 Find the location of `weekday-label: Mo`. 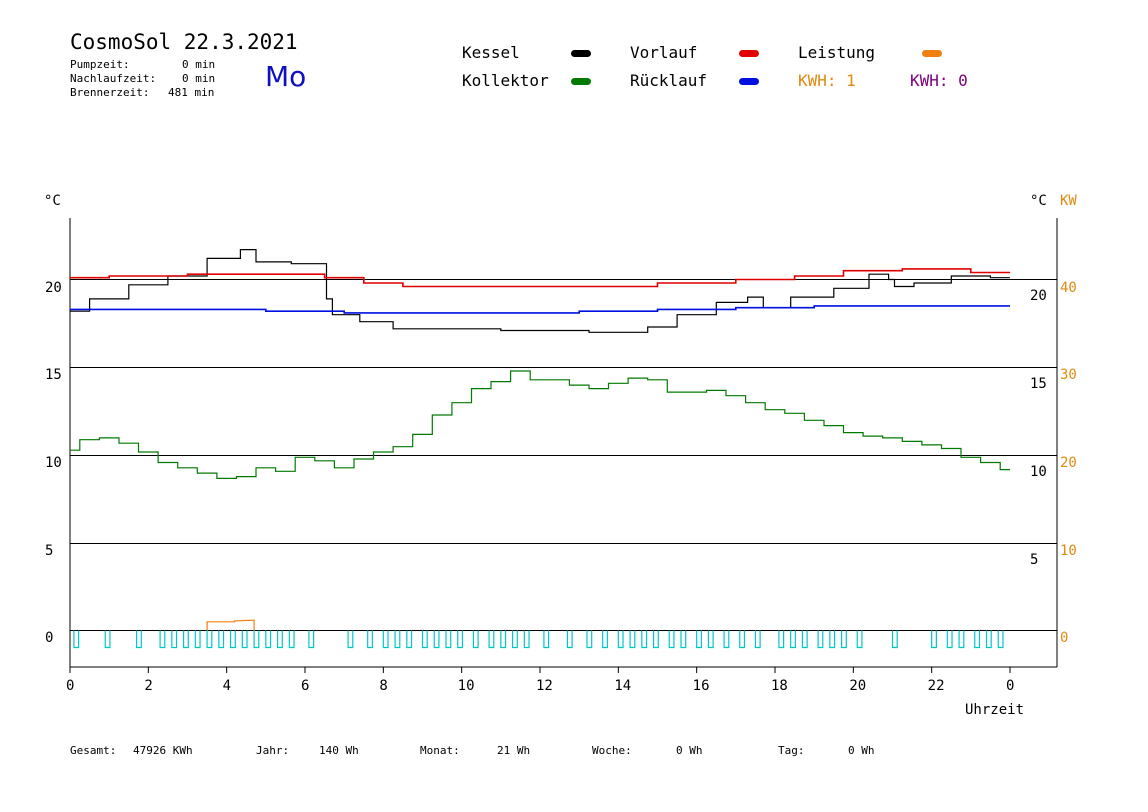

weekday-label: Mo is located at coordinates (286, 76).